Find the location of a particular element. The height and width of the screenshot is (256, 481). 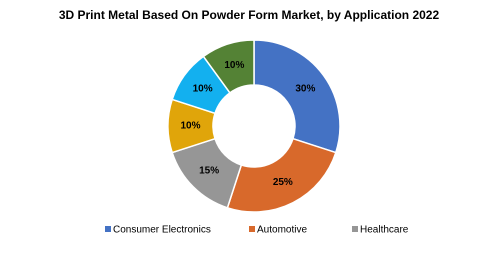

value-label: 25% is located at coordinates (283, 182).